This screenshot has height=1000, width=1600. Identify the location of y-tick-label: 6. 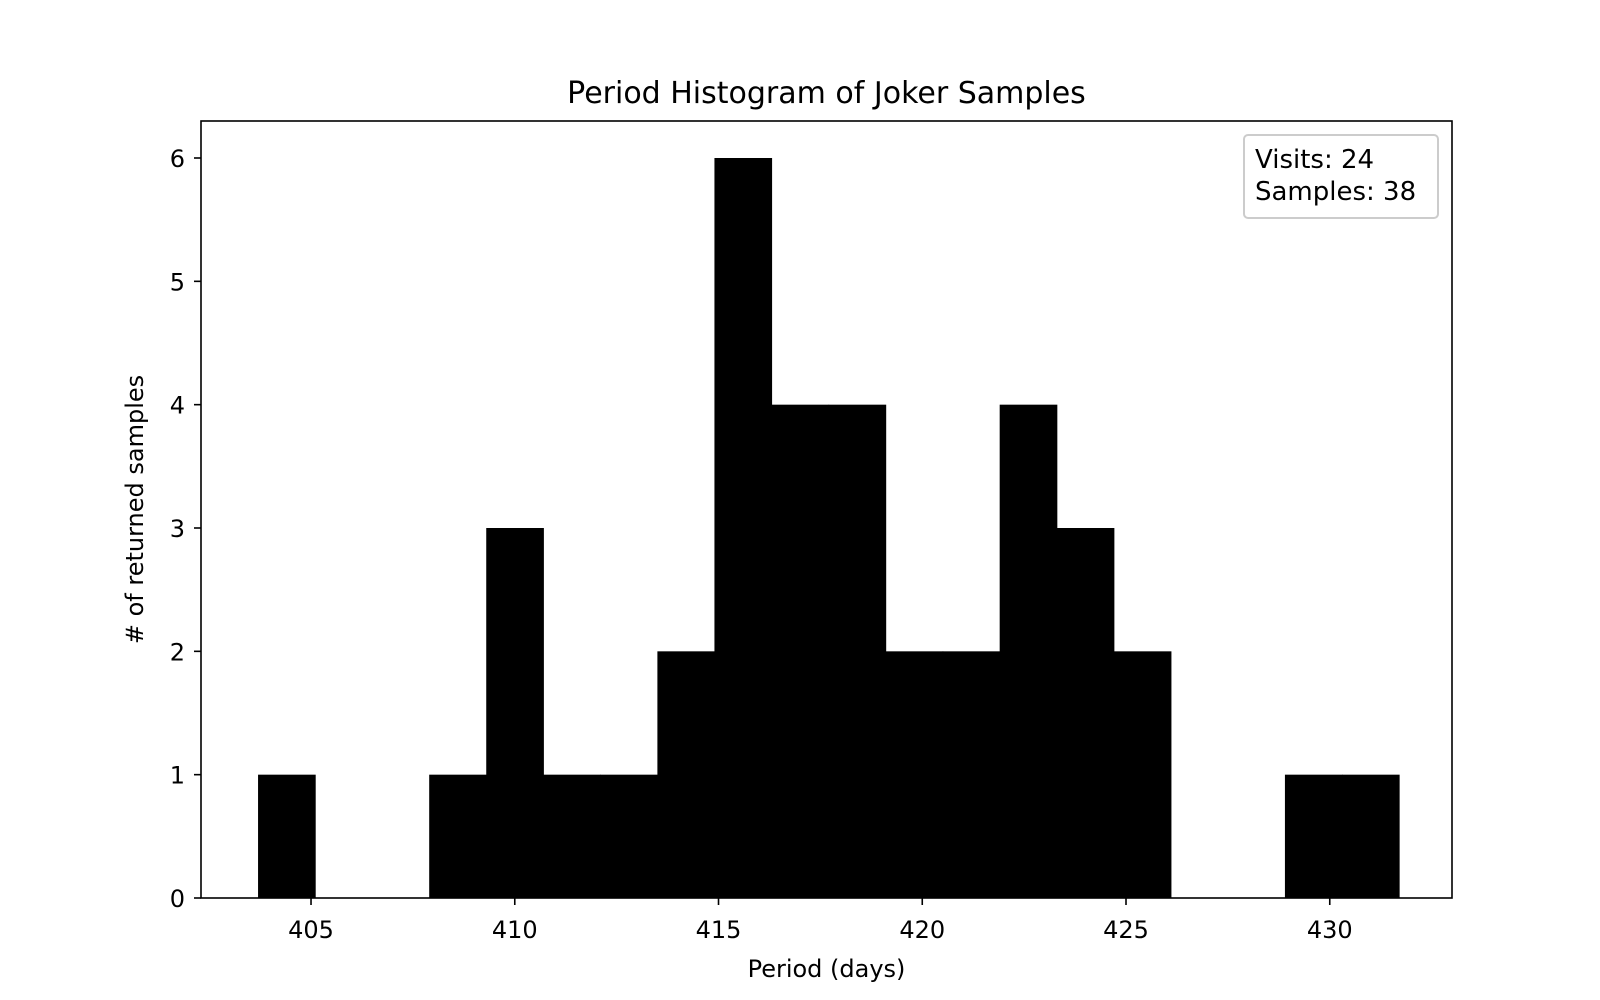
(177, 159).